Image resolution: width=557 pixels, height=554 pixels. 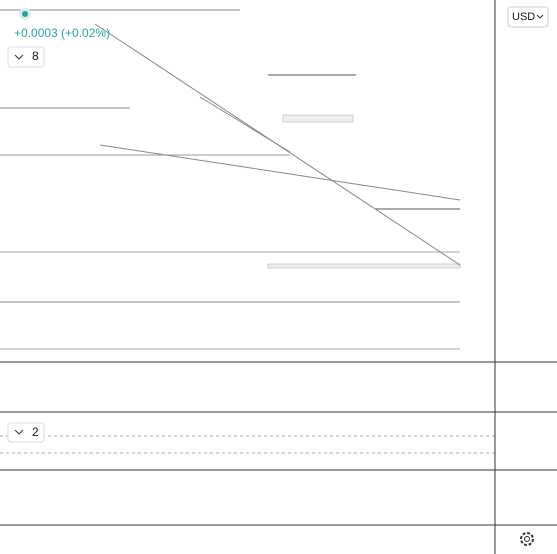 What do you see at coordinates (25, 14) in the screenshot?
I see `live-dot` at bounding box center [25, 14].